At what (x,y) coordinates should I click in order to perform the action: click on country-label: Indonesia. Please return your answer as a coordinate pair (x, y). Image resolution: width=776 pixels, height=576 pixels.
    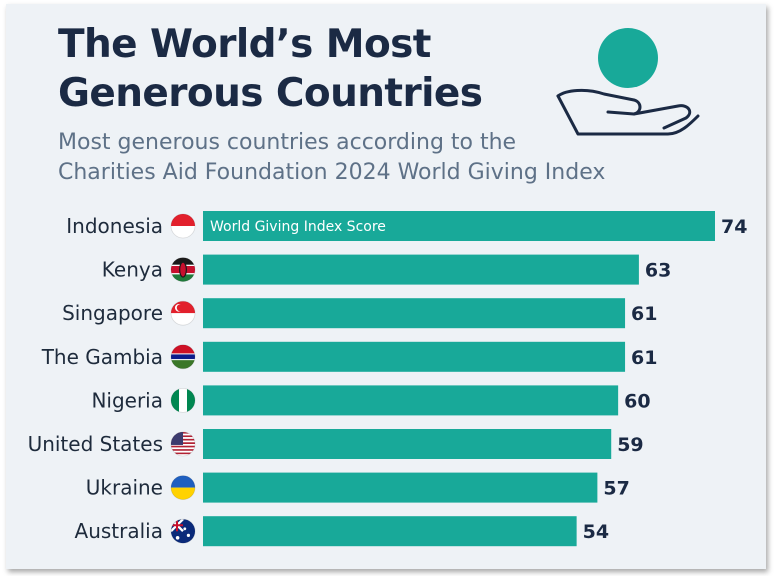
    Looking at the image, I should click on (114, 226).